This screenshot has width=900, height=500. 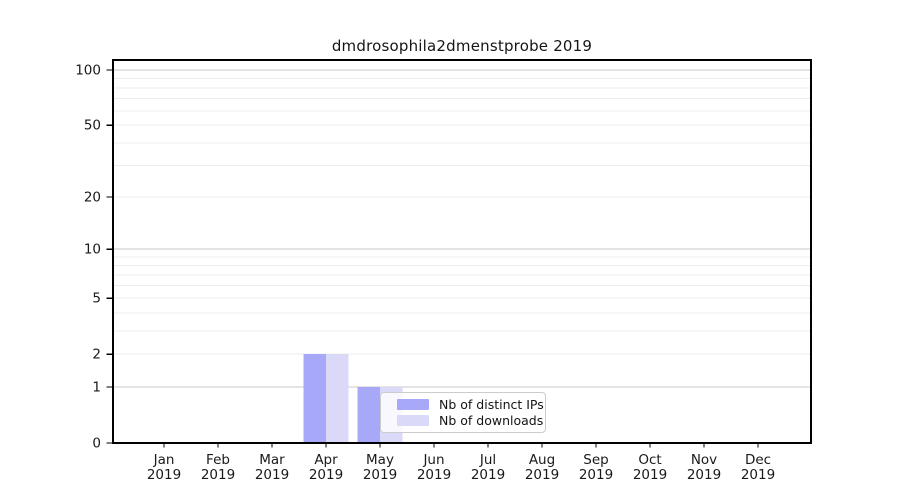 I want to click on legend-item-series1: Nb of downloads, so click(x=470, y=420).